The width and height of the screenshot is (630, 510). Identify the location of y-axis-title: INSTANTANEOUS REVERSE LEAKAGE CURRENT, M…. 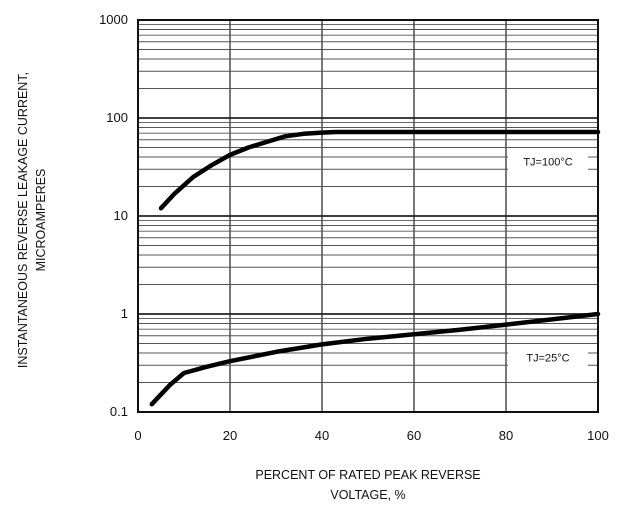
(32, 220).